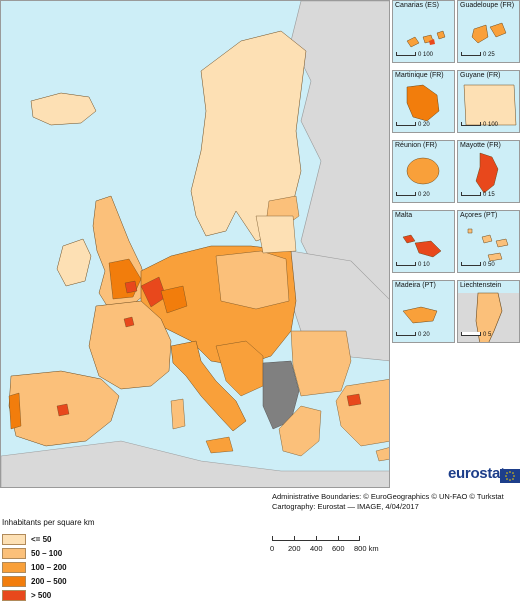 The image size is (522, 602). What do you see at coordinates (219, 445) in the screenshot?
I see `region-sicily` at bounding box center [219, 445].